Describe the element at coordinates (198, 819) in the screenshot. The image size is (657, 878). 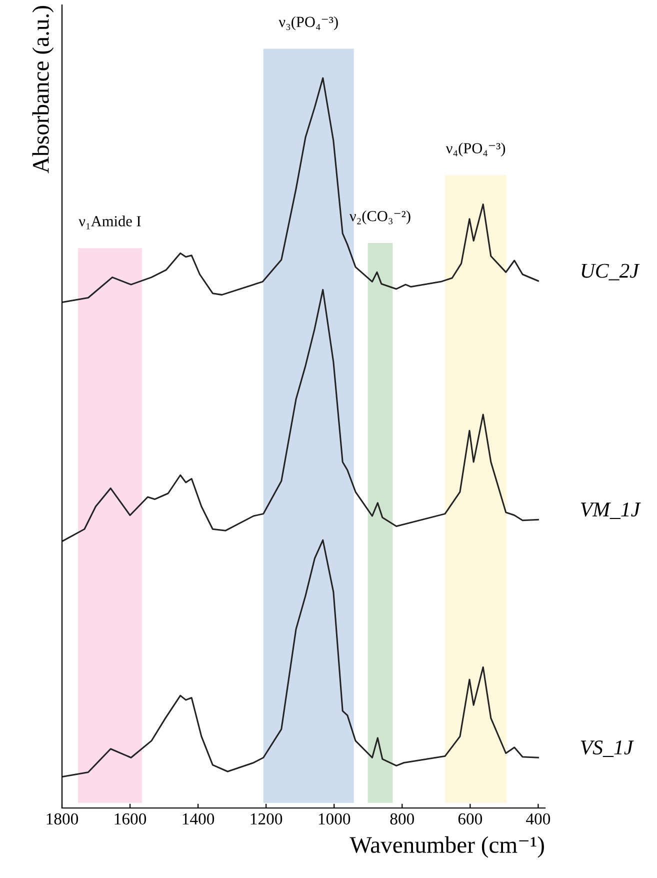
I see `x-tick-label: 1400` at that location.